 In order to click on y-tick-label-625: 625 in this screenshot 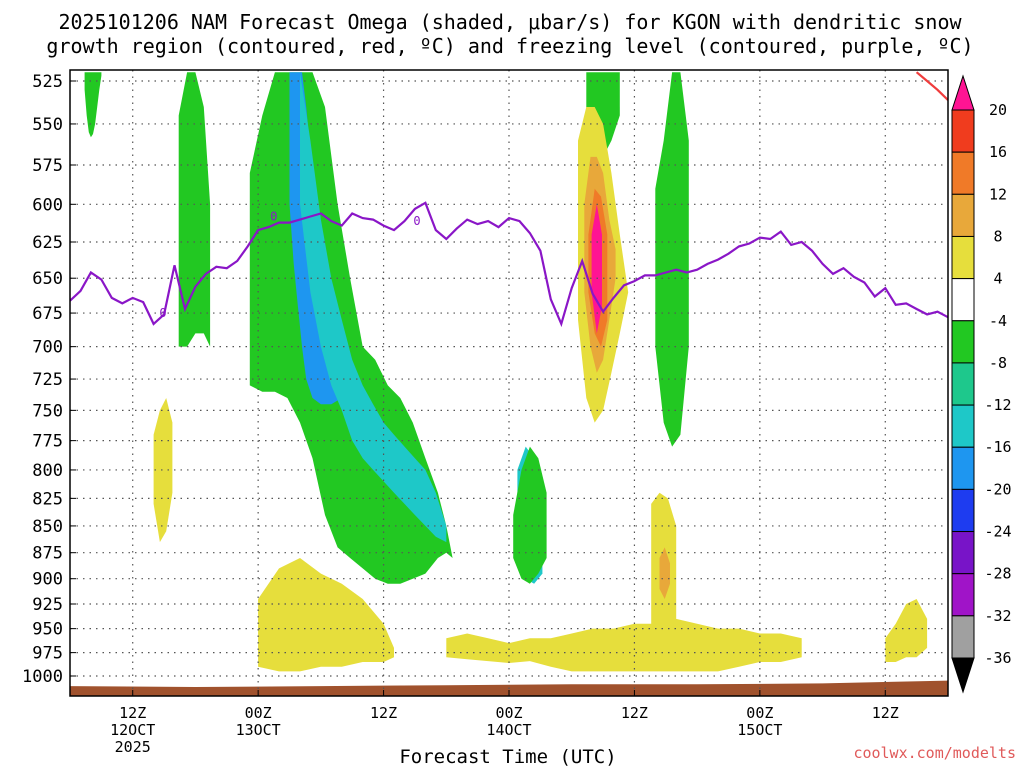, I will do `click(47, 243)`.